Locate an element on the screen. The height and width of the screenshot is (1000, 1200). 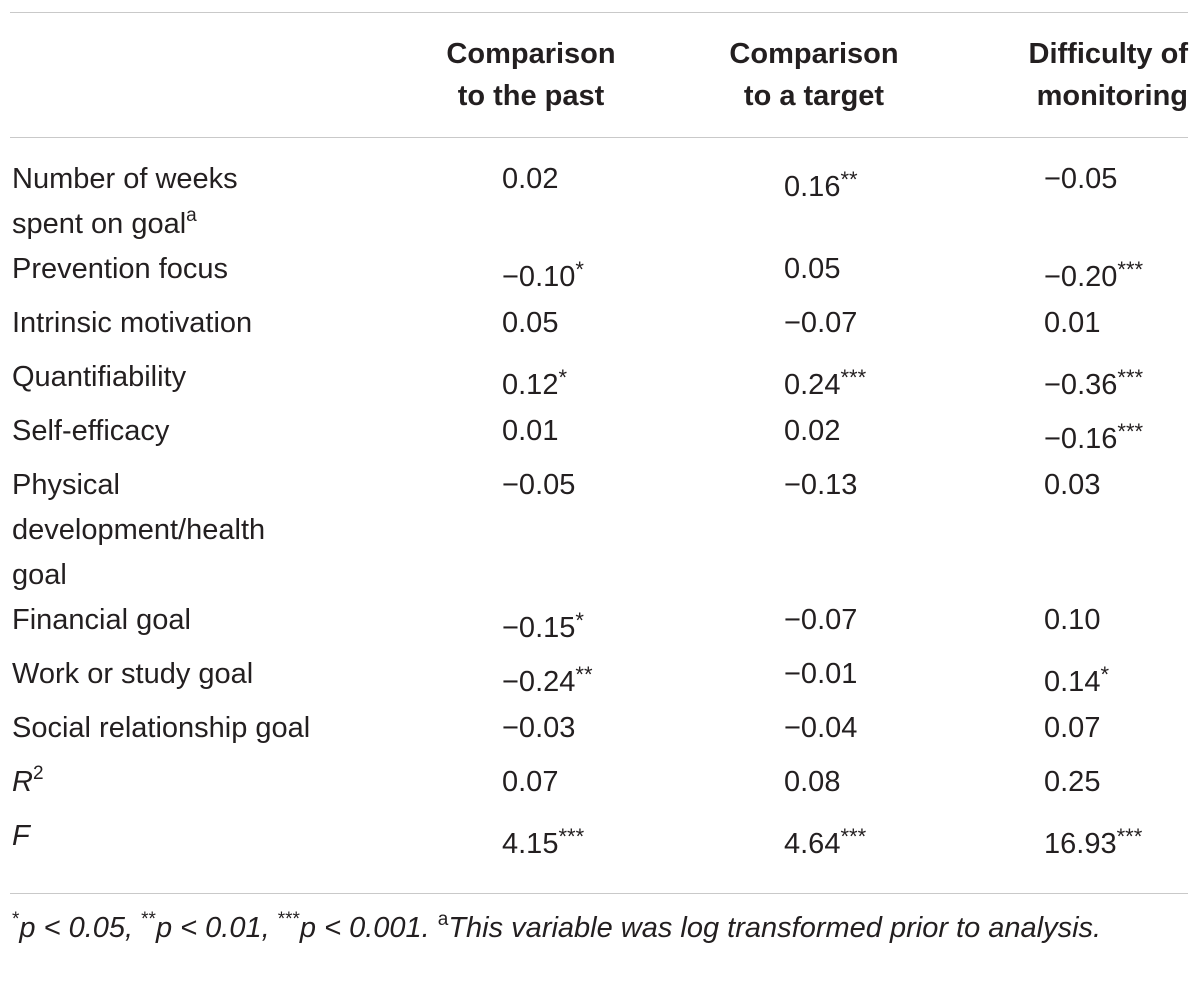
cell-comparison-target: 0.24*** is located at coordinates (814, 382).